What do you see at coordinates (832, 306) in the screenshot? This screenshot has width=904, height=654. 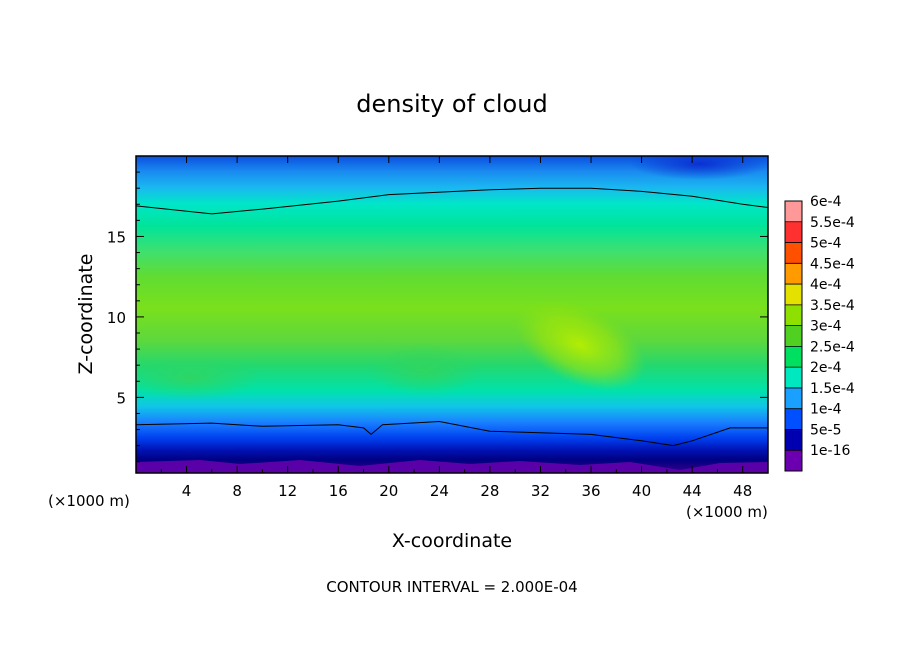 I see `colorbar-label: 3.5e-4` at bounding box center [832, 306].